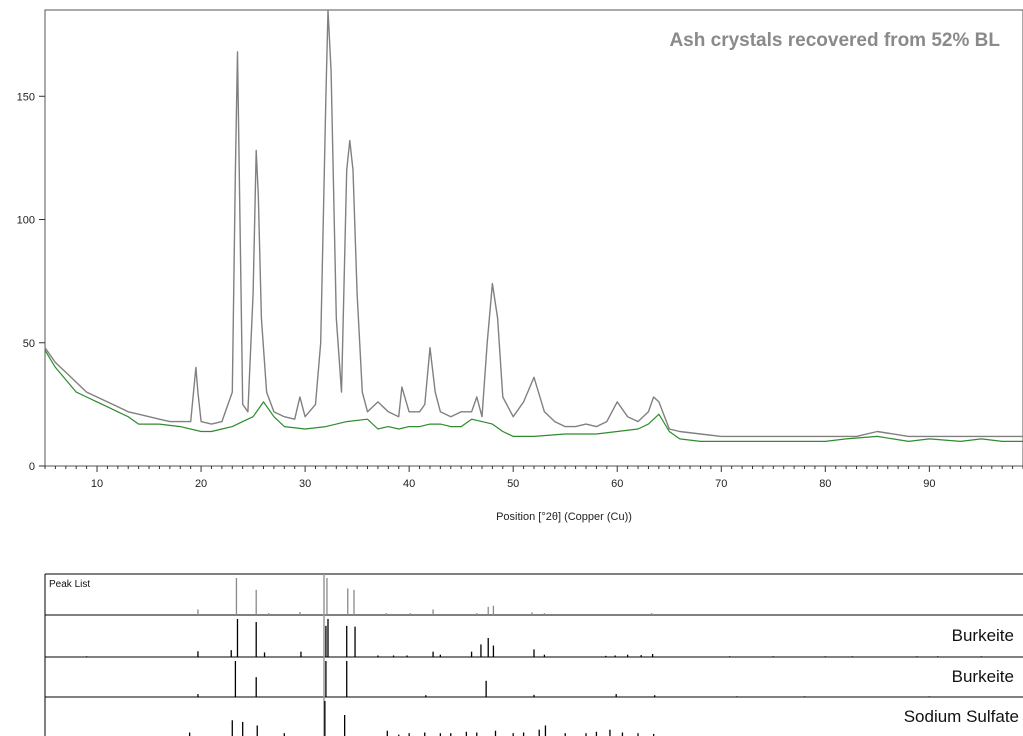 This screenshot has height=736, width=1023. I want to click on peak-list-label: Peak List, so click(69, 584).